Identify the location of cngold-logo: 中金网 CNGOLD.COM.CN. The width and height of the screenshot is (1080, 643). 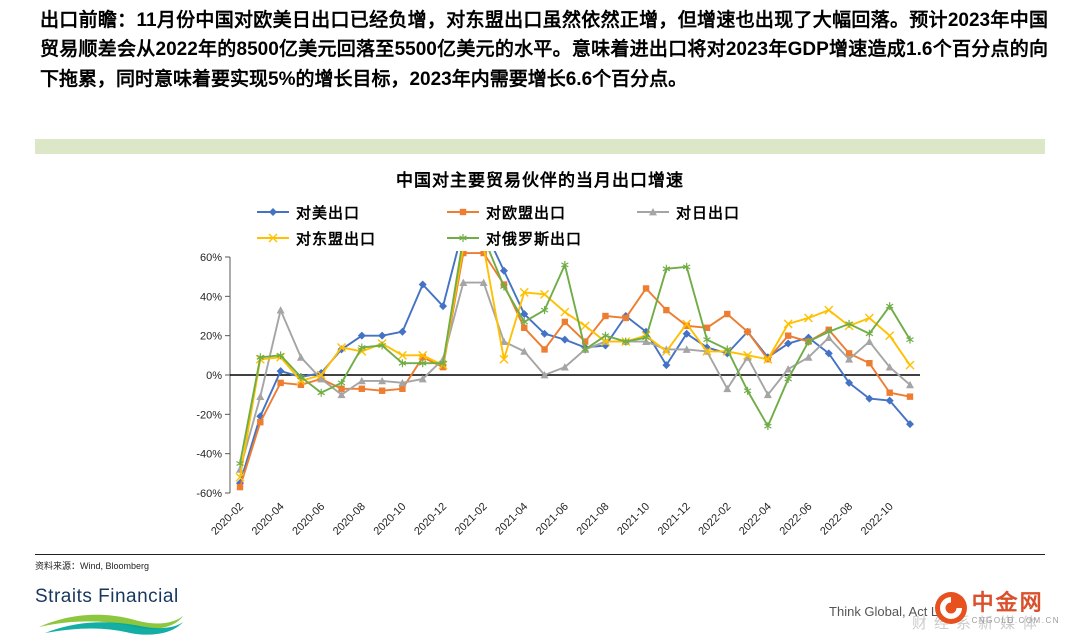
(997, 607).